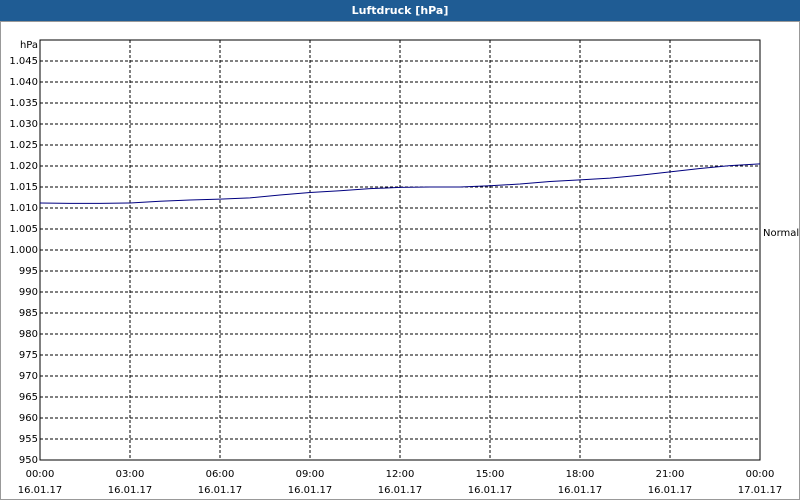 The image size is (800, 504). Describe the element at coordinates (28, 418) in the screenshot. I see `y-tick-label: 960` at that location.